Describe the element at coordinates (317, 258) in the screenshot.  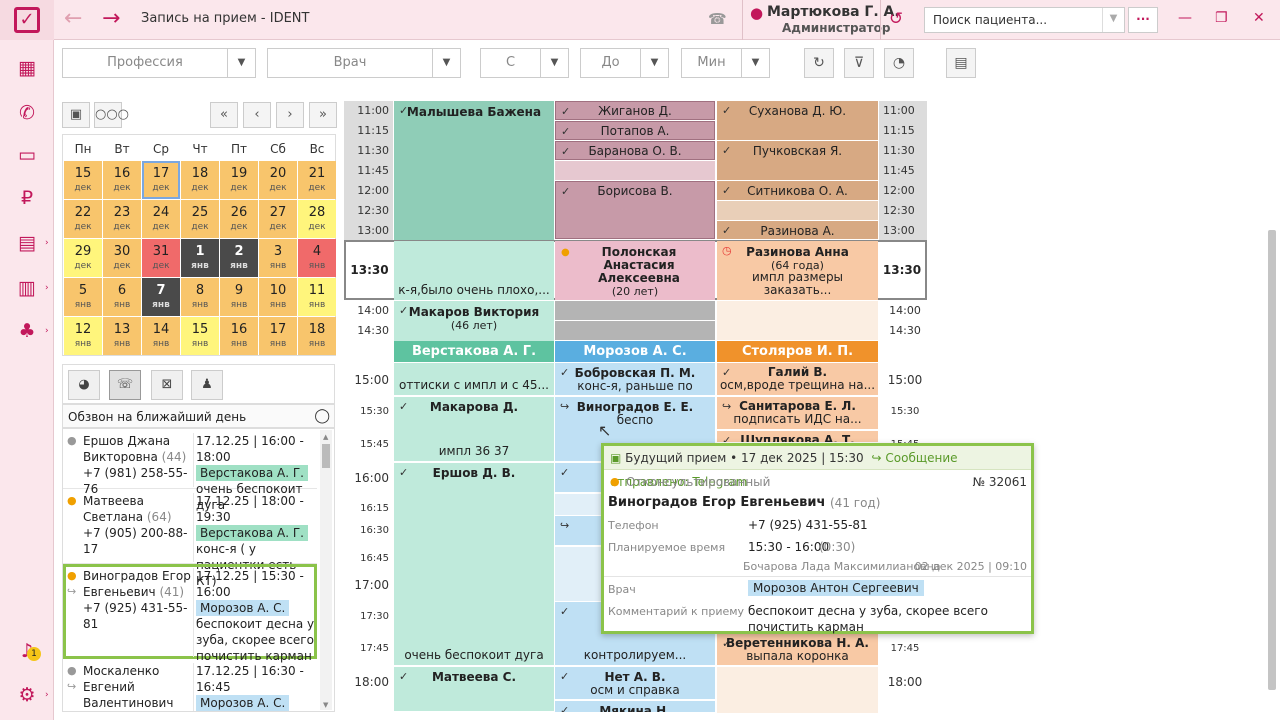
I see `calendar-day: 4 янв` at that location.